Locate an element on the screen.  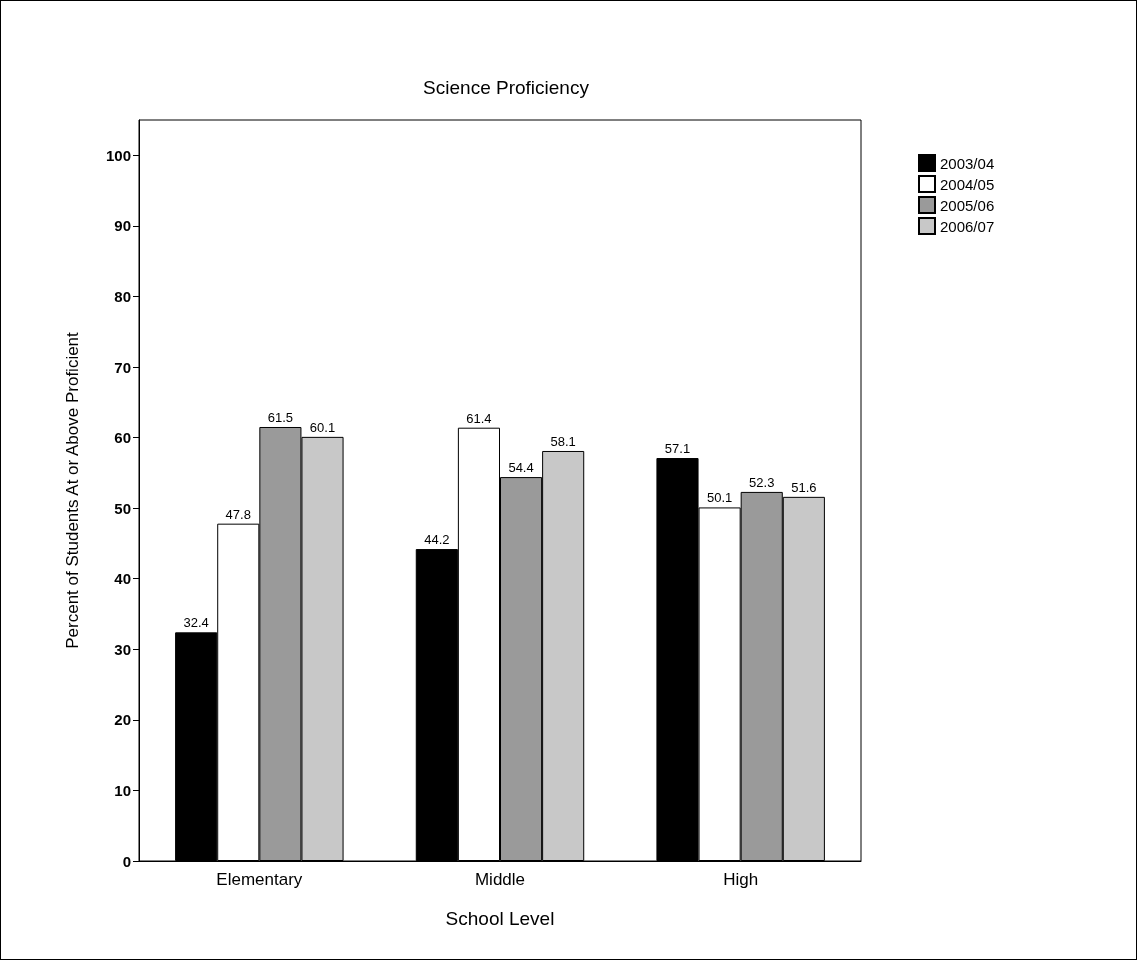
y-tick-label: 10 is located at coordinates (122, 790).